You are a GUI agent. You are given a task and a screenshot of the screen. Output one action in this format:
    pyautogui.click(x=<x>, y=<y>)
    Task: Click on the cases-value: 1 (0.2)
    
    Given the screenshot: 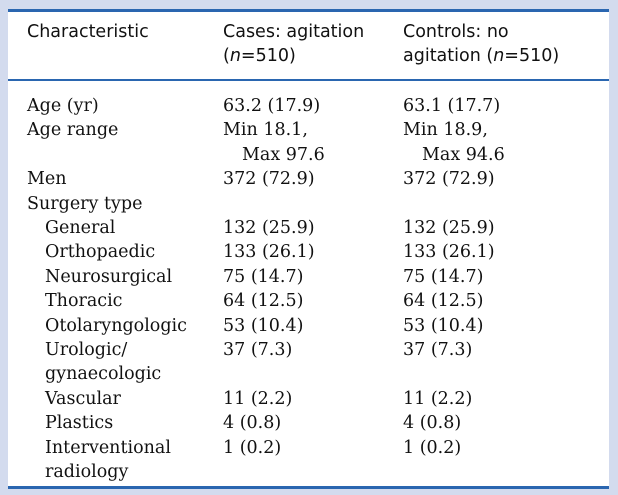 What is the action you would take?
    pyautogui.click(x=252, y=447)
    